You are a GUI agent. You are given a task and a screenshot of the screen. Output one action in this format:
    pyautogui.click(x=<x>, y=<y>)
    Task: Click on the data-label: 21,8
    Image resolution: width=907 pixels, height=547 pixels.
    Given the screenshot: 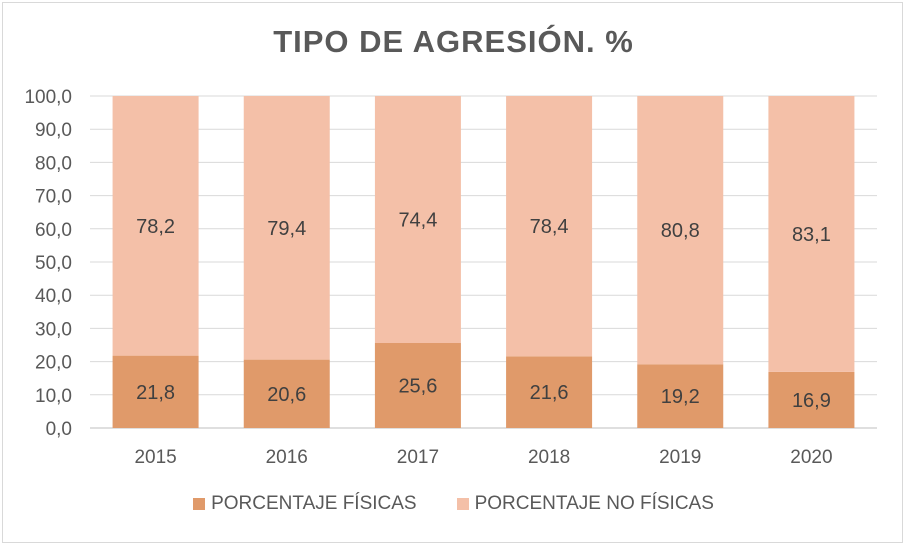 What is the action you would take?
    pyautogui.click(x=155, y=393)
    